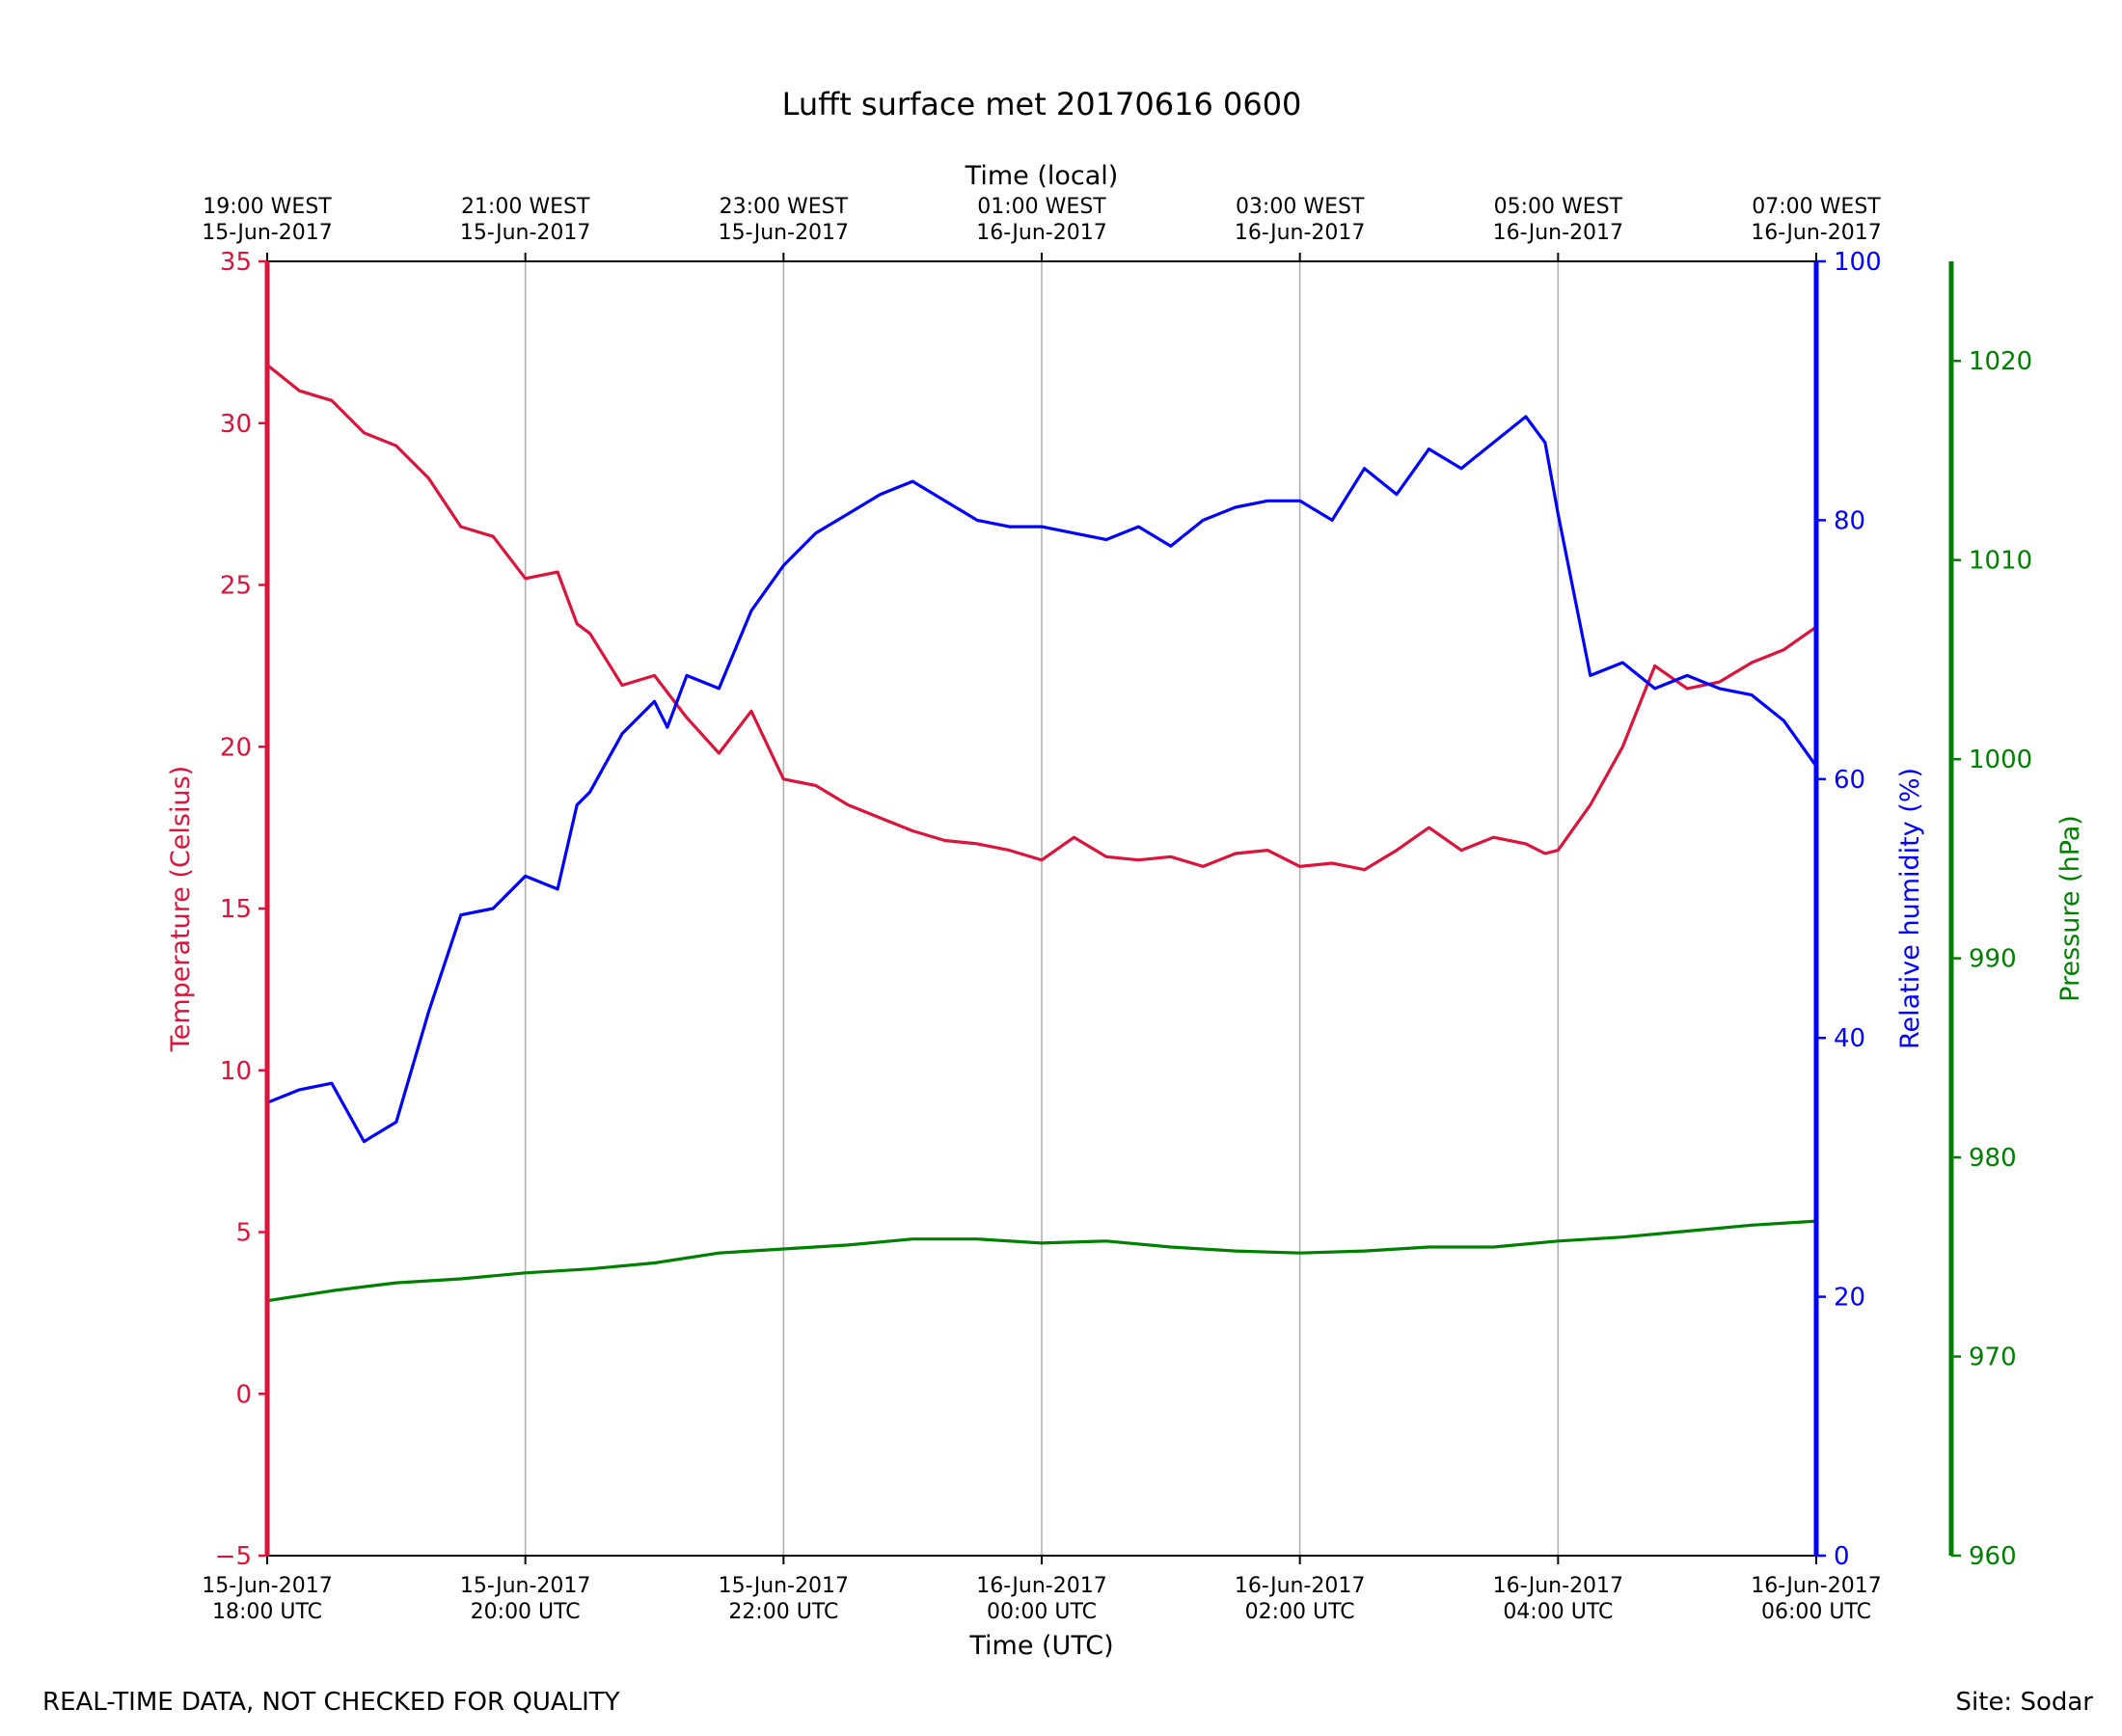 This screenshot has height=1736, width=2122. What do you see at coordinates (783, 1612) in the screenshot?
I see `x-bottom-tick-label: 22:00 UTC` at bounding box center [783, 1612].